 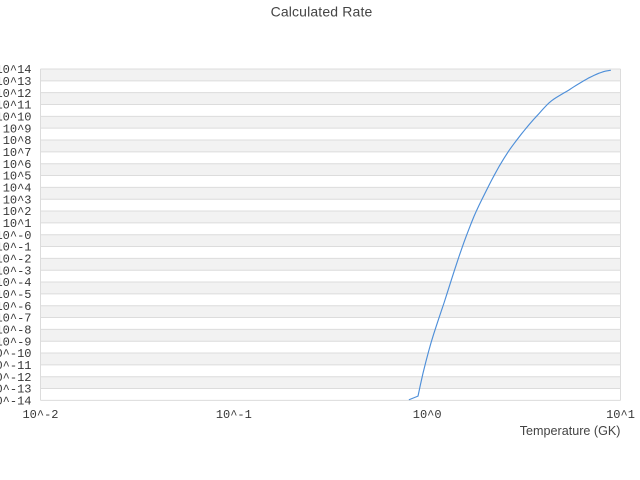 I want to click on svg-text: 10^-0, so click(x=16, y=236).